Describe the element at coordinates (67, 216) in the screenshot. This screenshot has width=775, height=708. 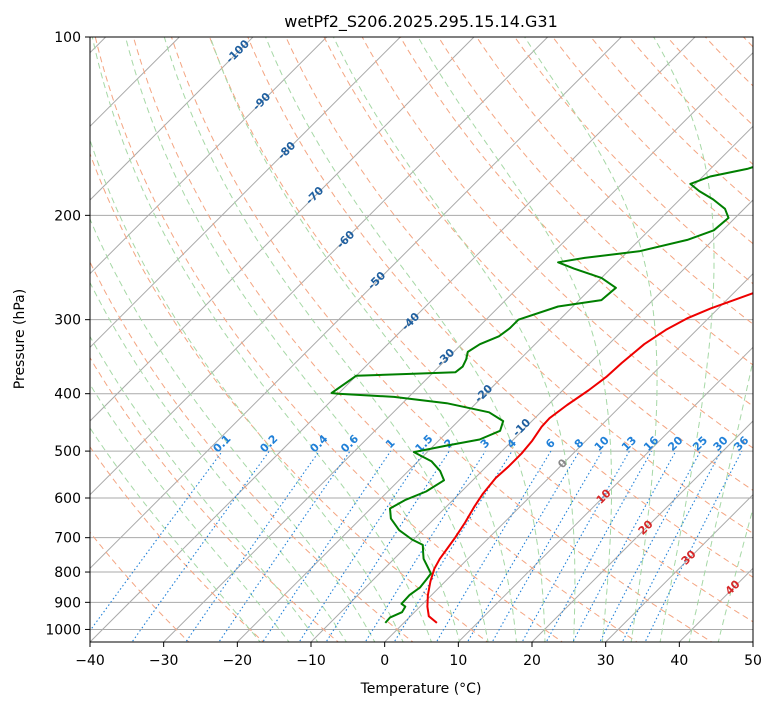
I see `y-tick-label: 200` at that location.